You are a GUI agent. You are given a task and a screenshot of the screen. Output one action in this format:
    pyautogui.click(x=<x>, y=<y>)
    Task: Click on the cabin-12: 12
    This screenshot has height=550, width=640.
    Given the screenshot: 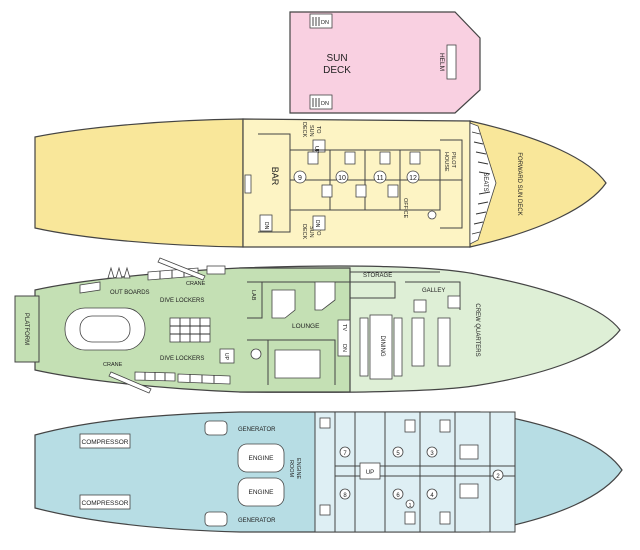 What is the action you would take?
    pyautogui.click(x=413, y=178)
    